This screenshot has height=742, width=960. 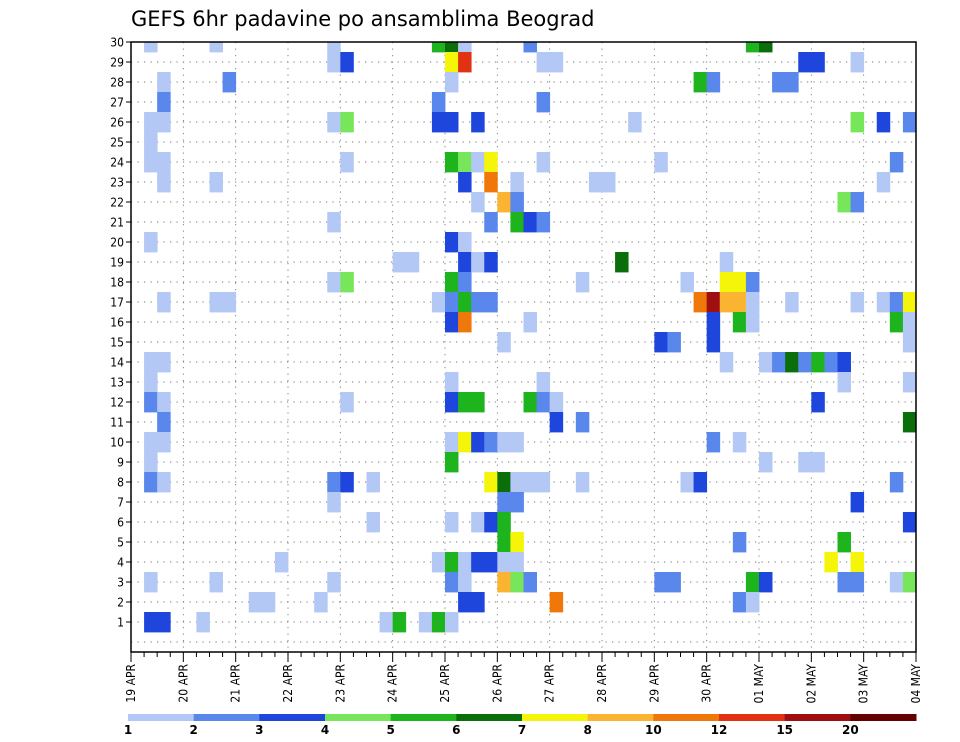 I want to click on y-tick-label: 1, so click(x=120, y=623).